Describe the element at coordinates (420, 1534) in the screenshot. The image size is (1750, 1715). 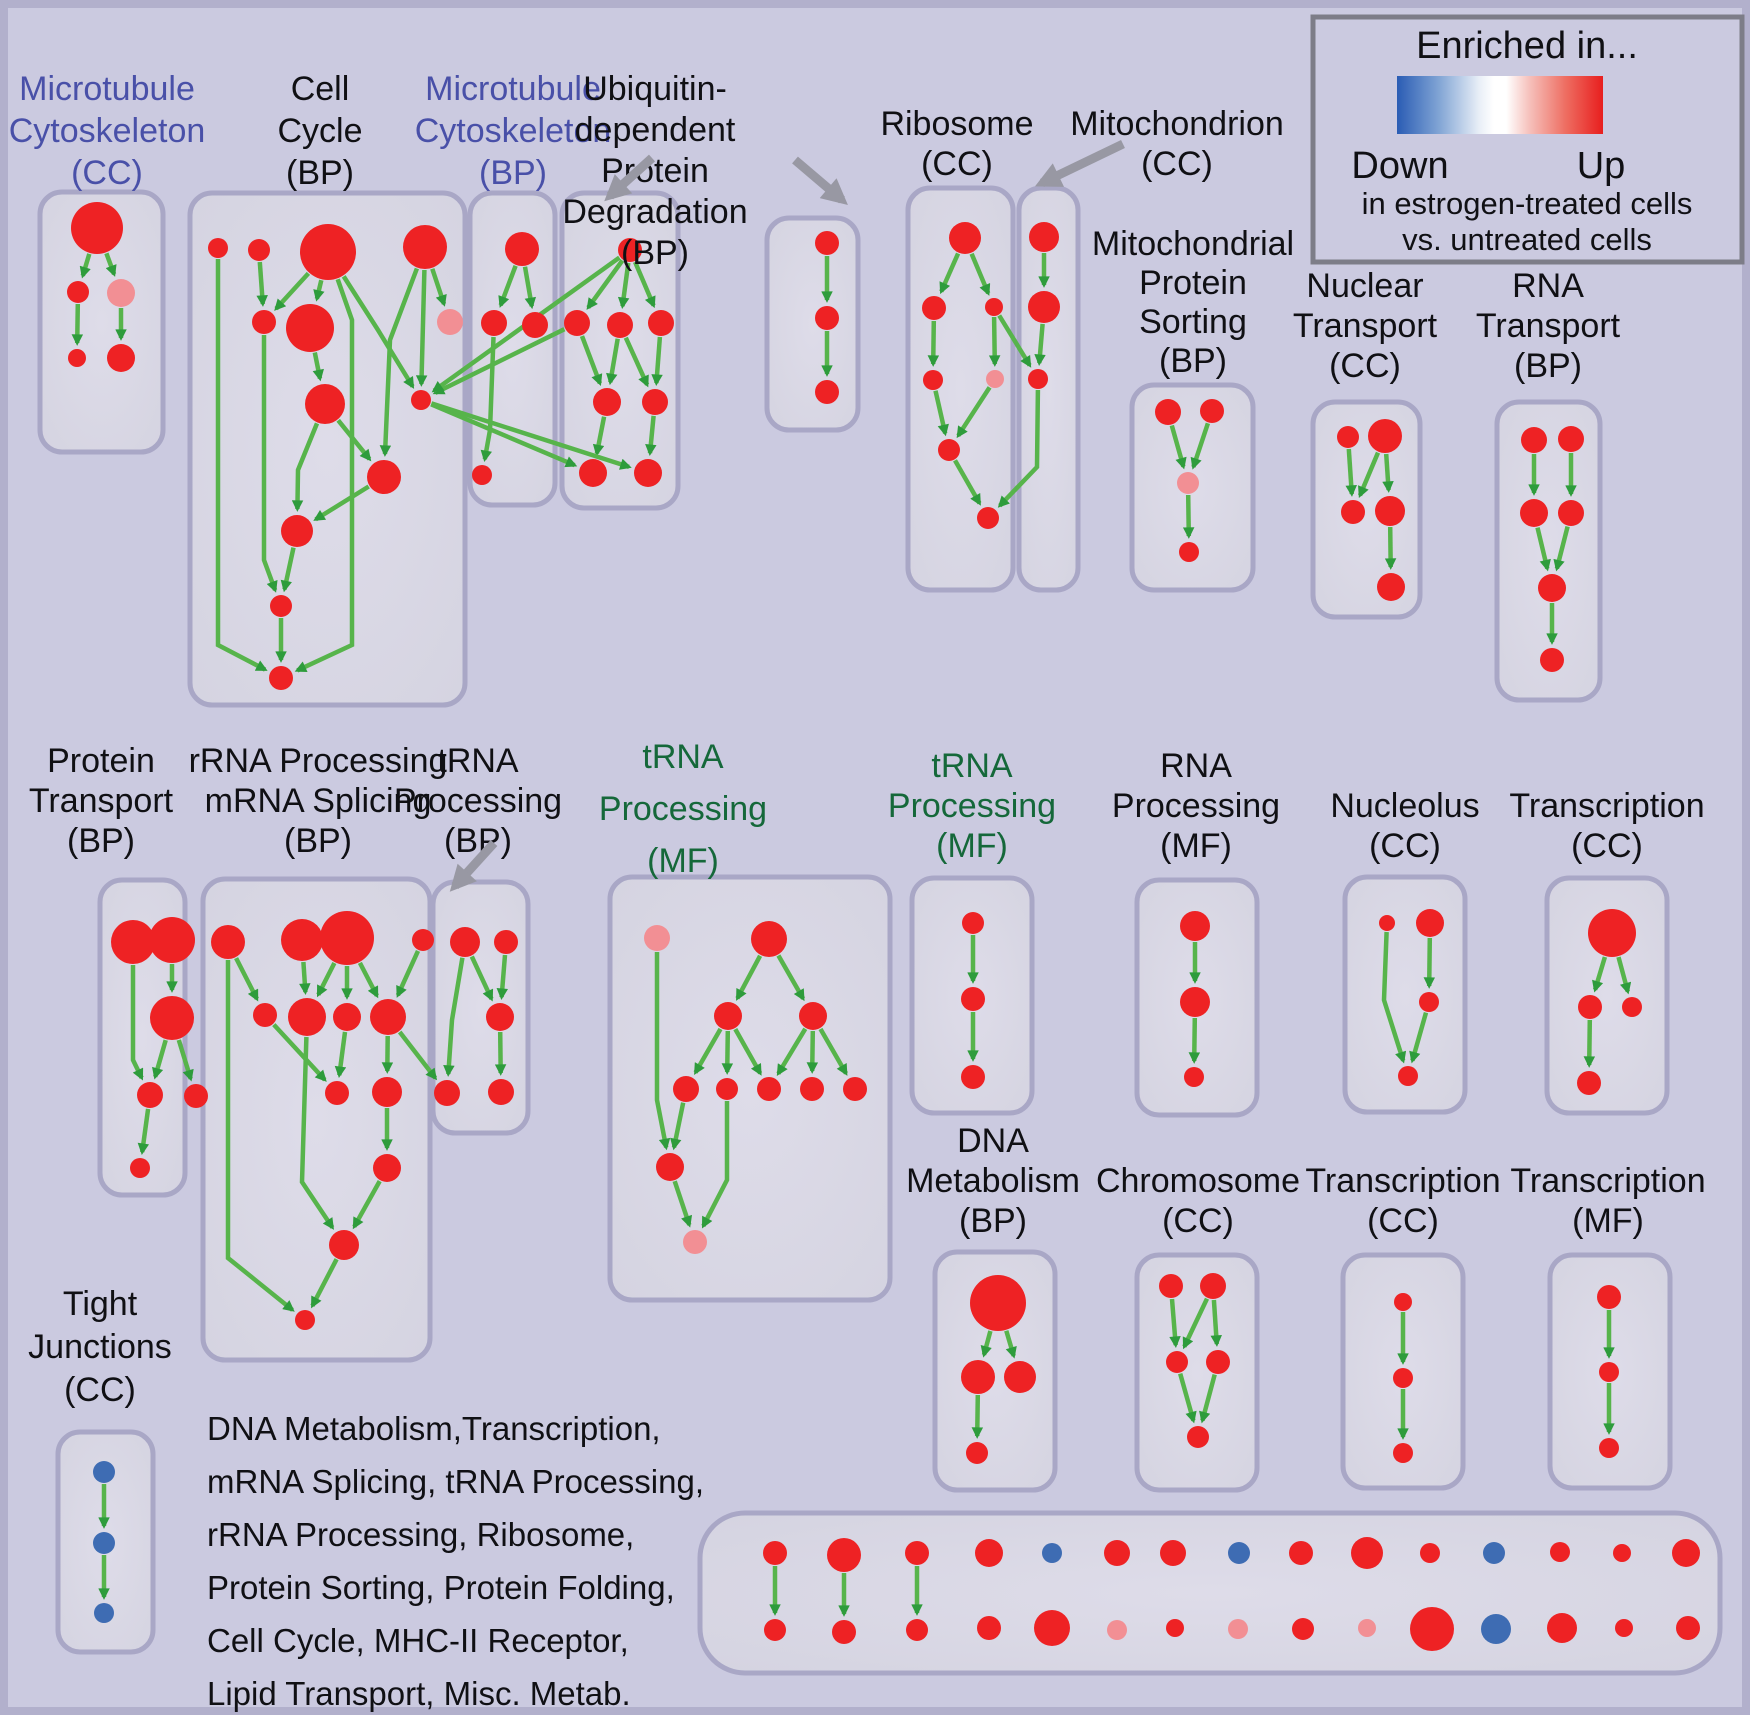
I see `misc-terms-text: rRNA Processing, Ribosome,` at that location.